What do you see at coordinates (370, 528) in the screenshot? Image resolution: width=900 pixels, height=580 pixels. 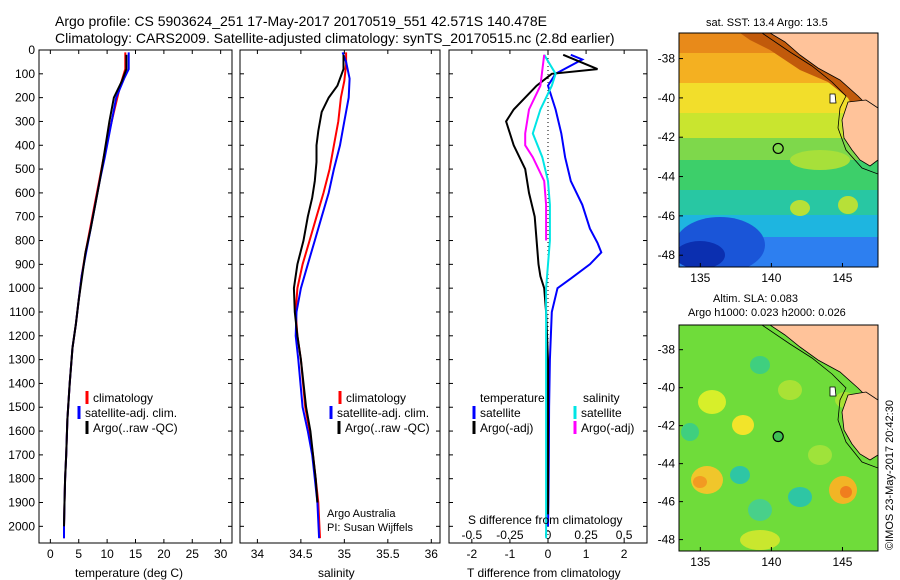 I see `credit-pi: PI: Susan Wijffels` at bounding box center [370, 528].